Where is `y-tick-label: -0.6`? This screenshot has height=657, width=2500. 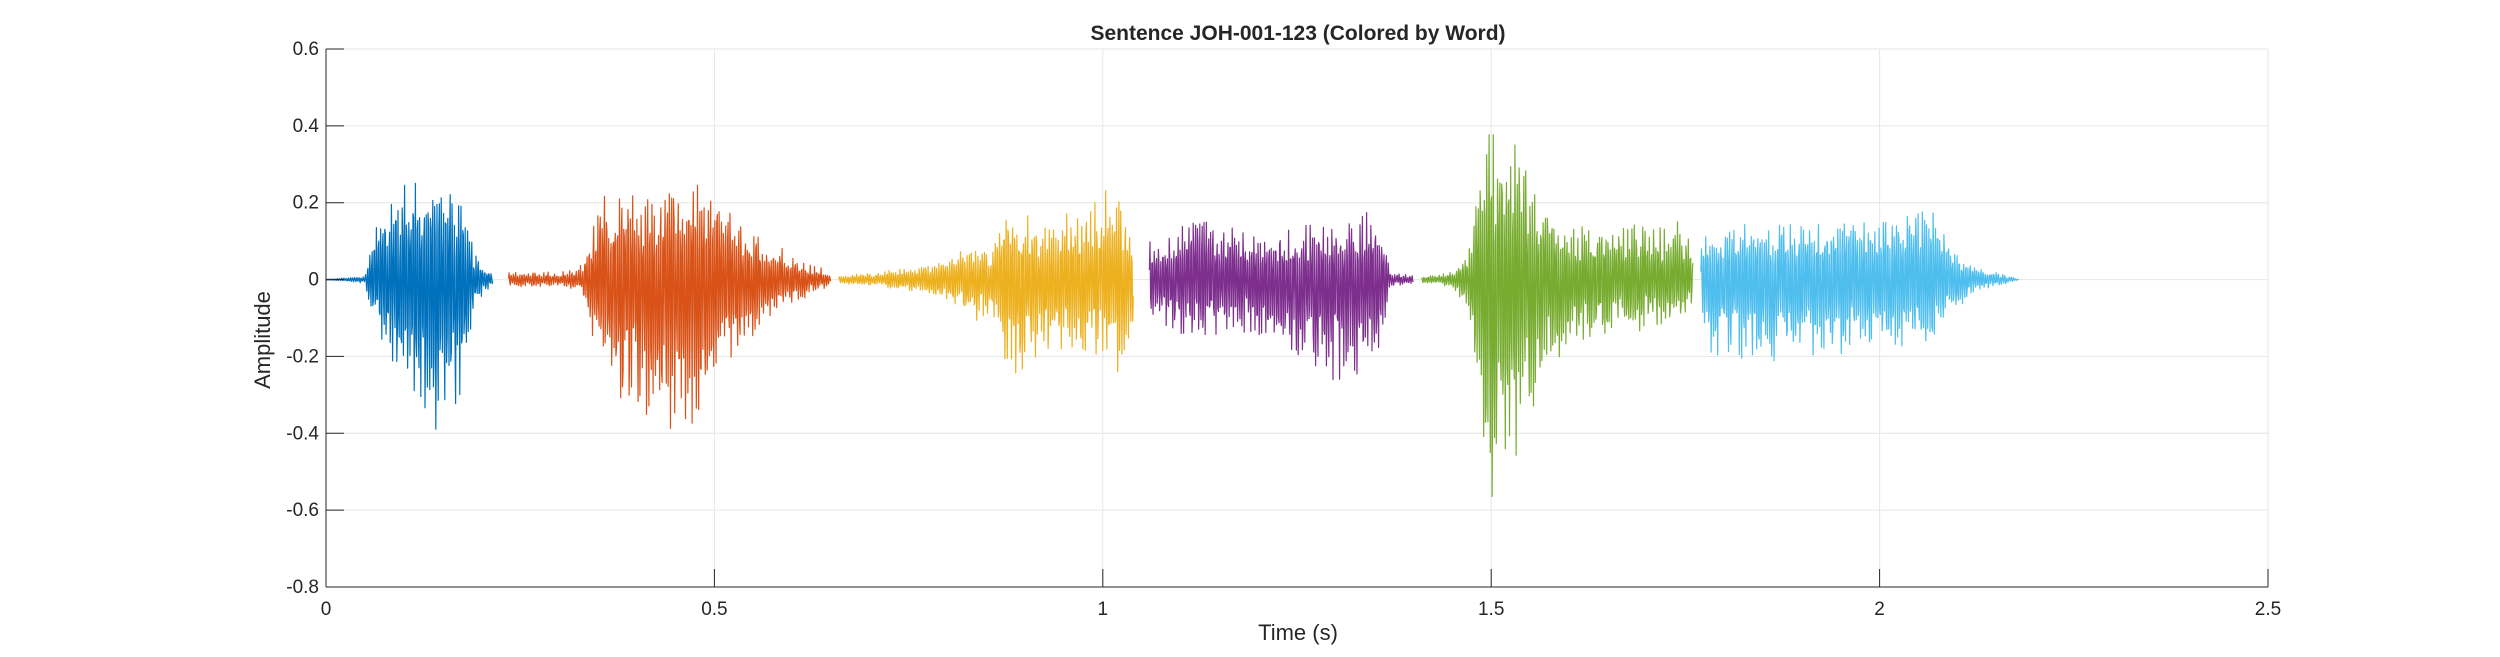
y-tick-label: -0.6 is located at coordinates (302, 510).